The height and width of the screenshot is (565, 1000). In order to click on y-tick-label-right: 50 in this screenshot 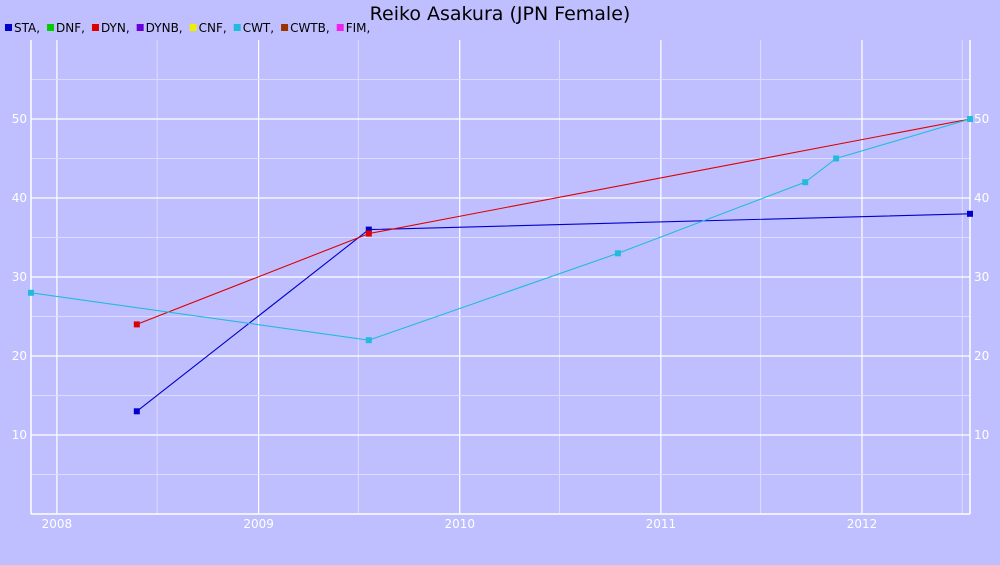, I will do `click(981, 119)`.